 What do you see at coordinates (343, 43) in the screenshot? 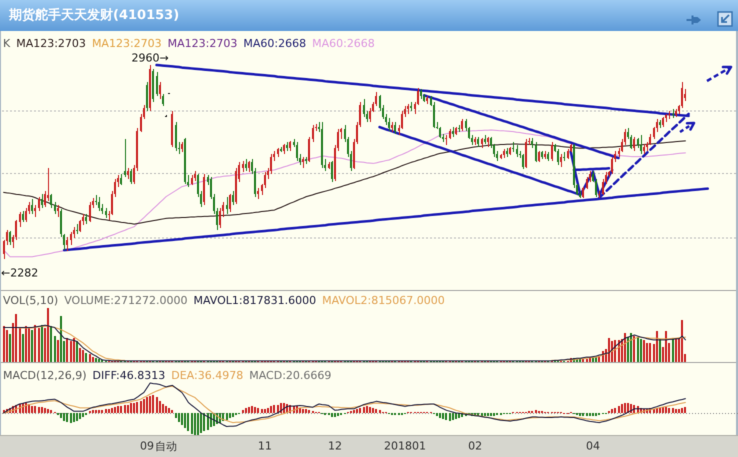
I see `text: MA60:2668` at bounding box center [343, 43].